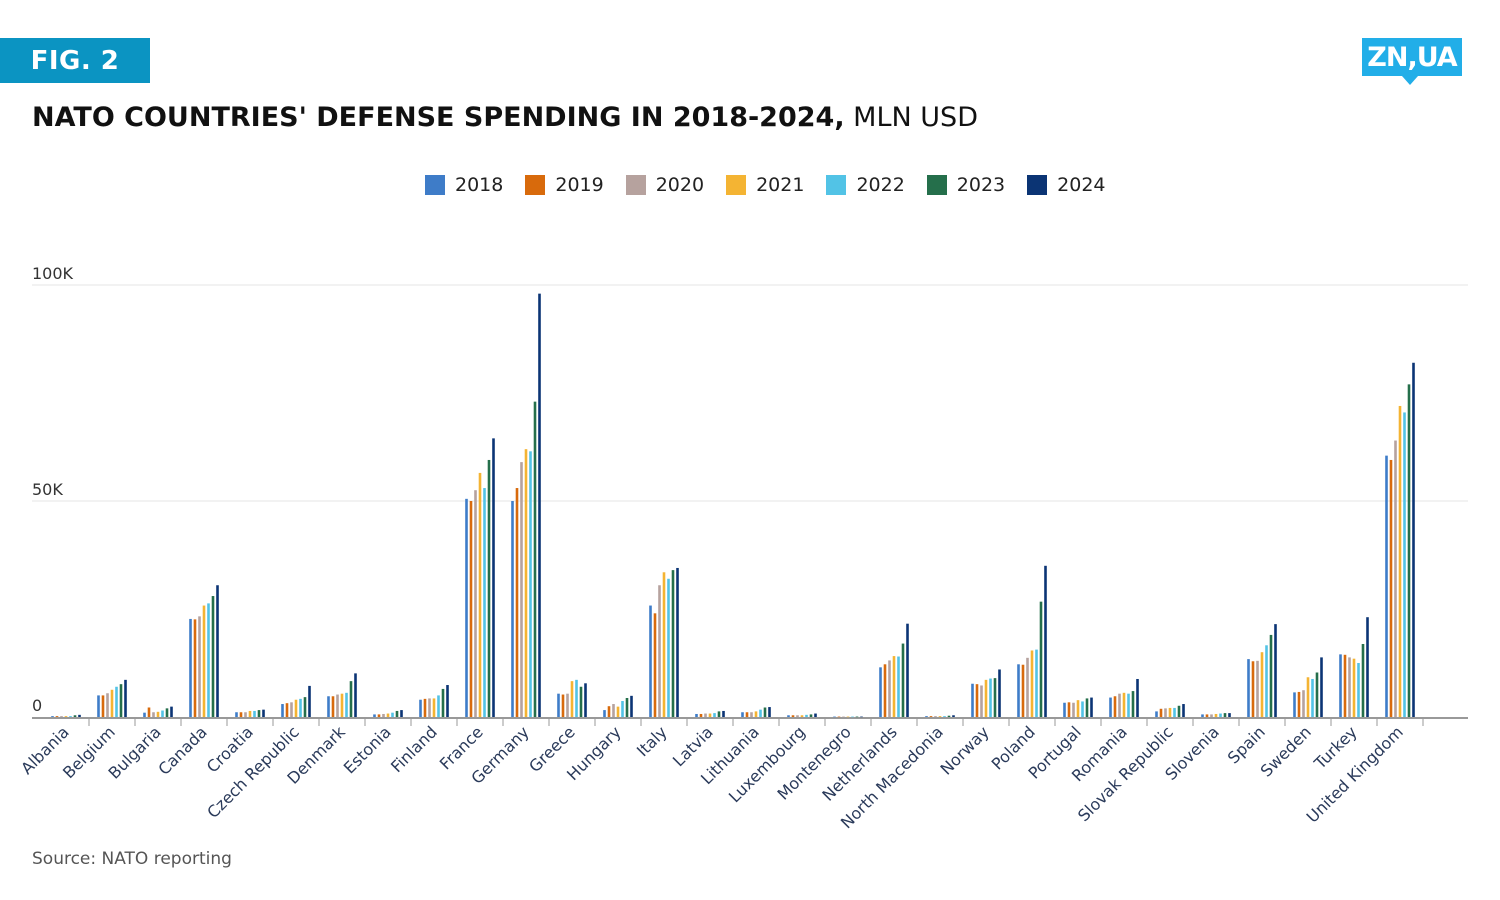 The width and height of the screenshot is (1500, 900). What do you see at coordinates (388, 715) in the screenshot?
I see `bar-estonia-2021` at bounding box center [388, 715].